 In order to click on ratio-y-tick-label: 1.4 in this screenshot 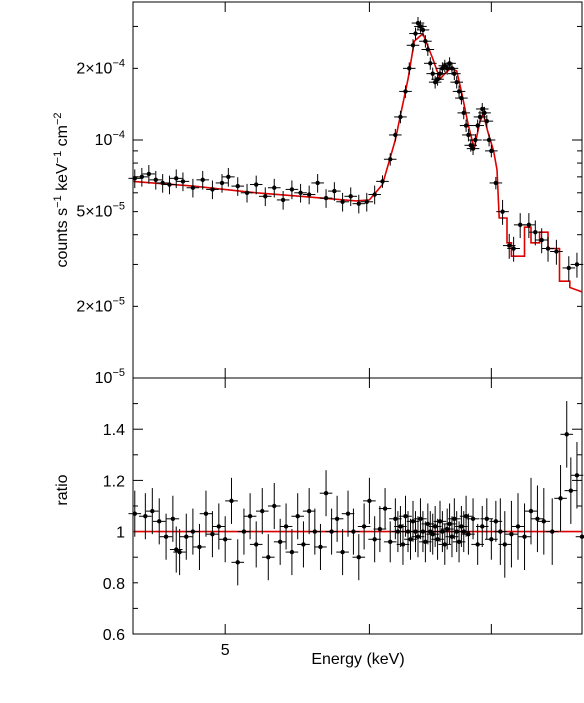, I will do `click(114, 430)`.